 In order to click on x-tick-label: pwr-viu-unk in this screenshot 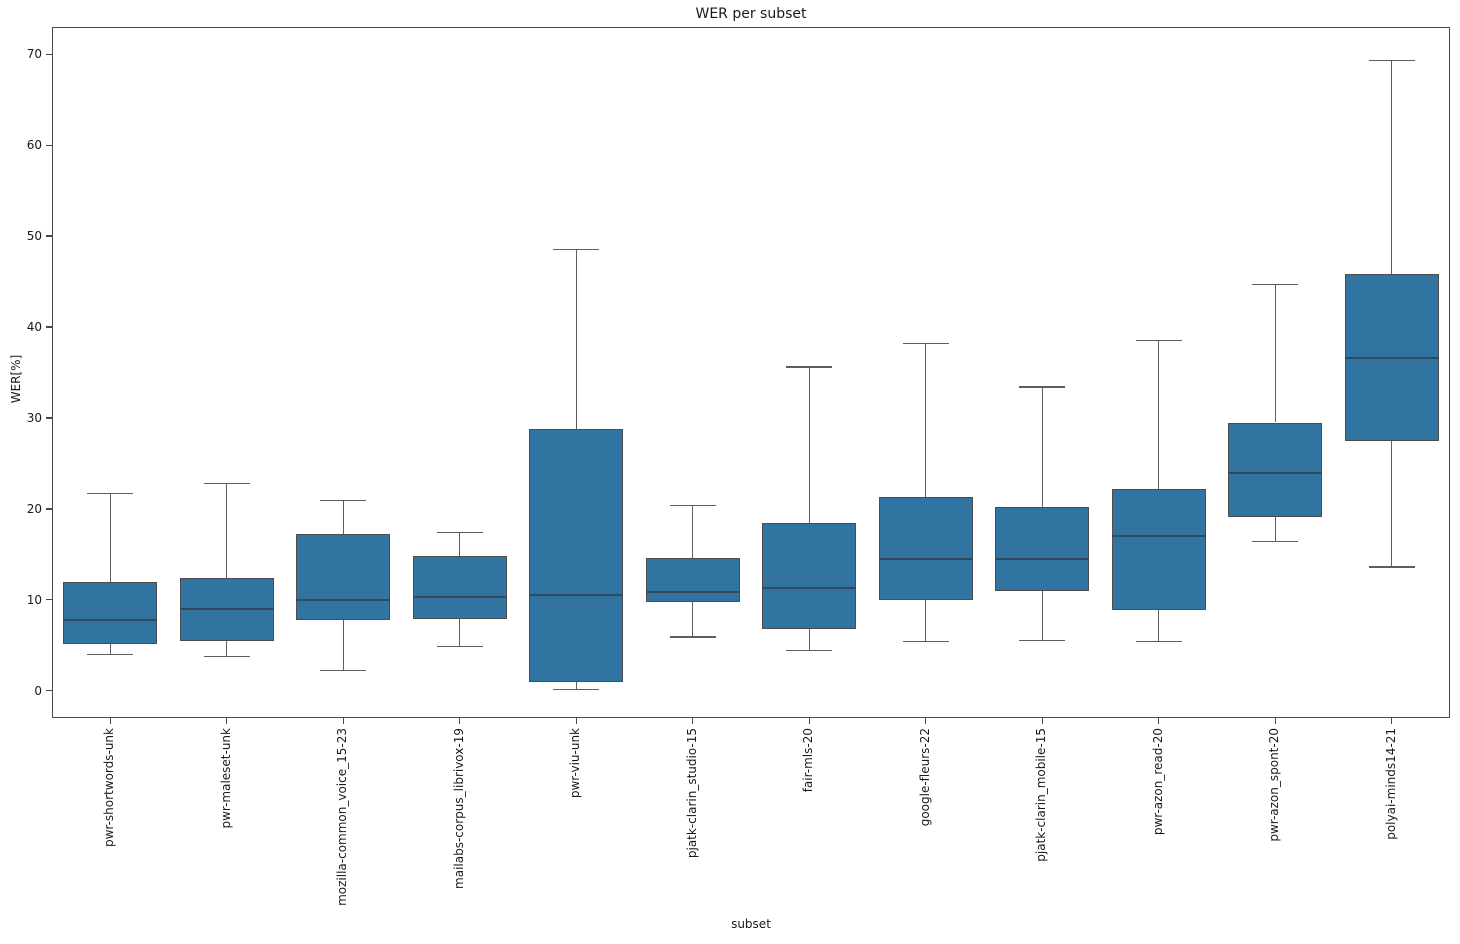, I will do `click(575, 763)`.